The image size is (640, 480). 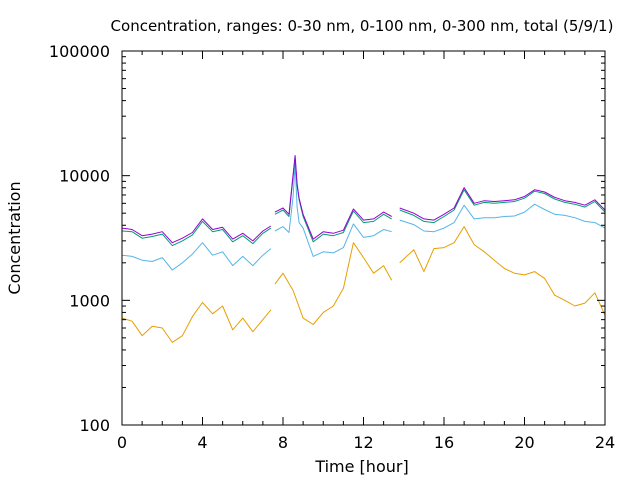 I want to click on y-tick-label: 100000, so click(x=79, y=51).